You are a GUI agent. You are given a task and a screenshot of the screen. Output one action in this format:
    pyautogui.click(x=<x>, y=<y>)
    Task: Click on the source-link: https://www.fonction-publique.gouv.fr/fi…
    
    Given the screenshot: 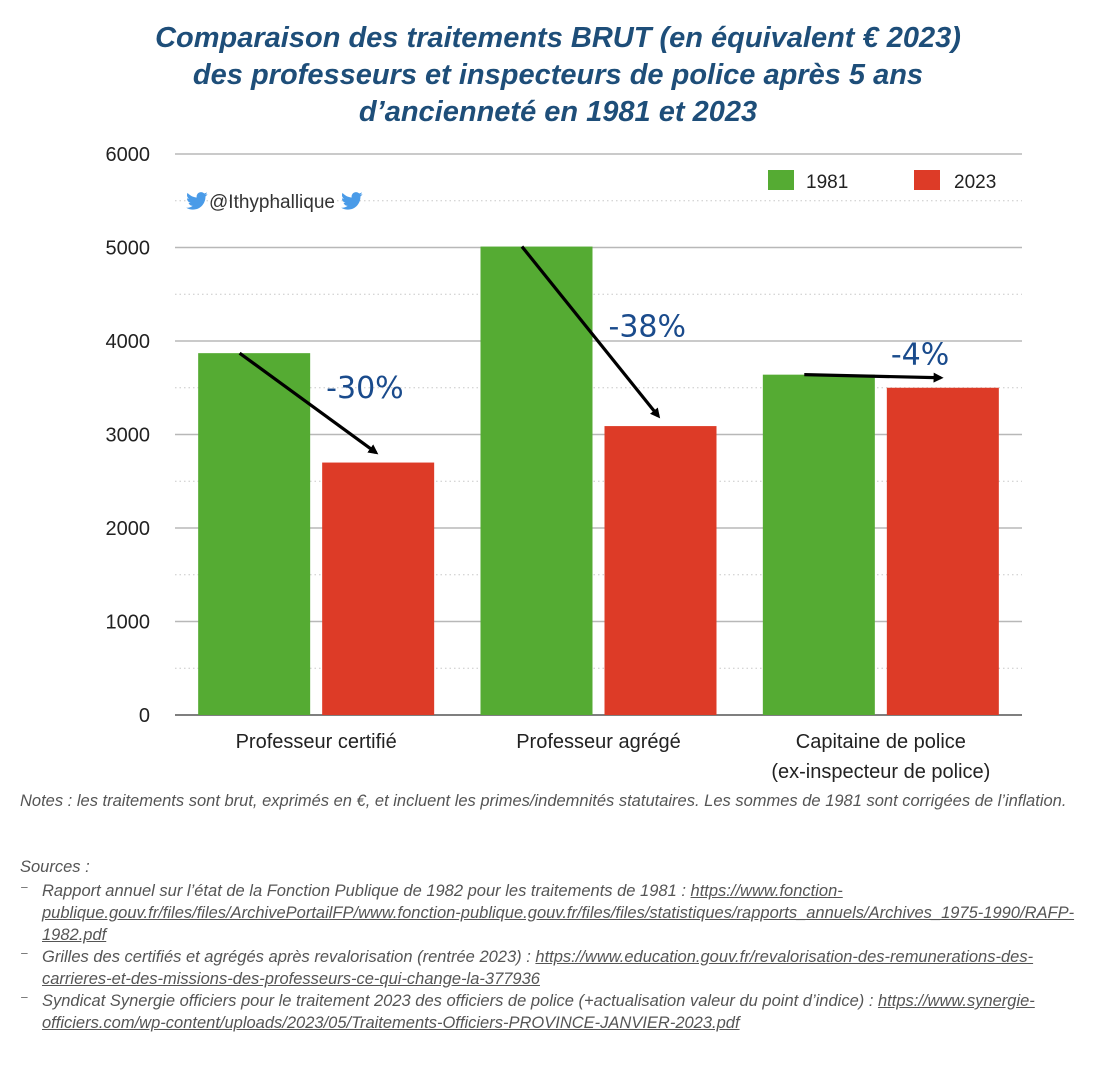 What is the action you would take?
    pyautogui.click(x=558, y=913)
    